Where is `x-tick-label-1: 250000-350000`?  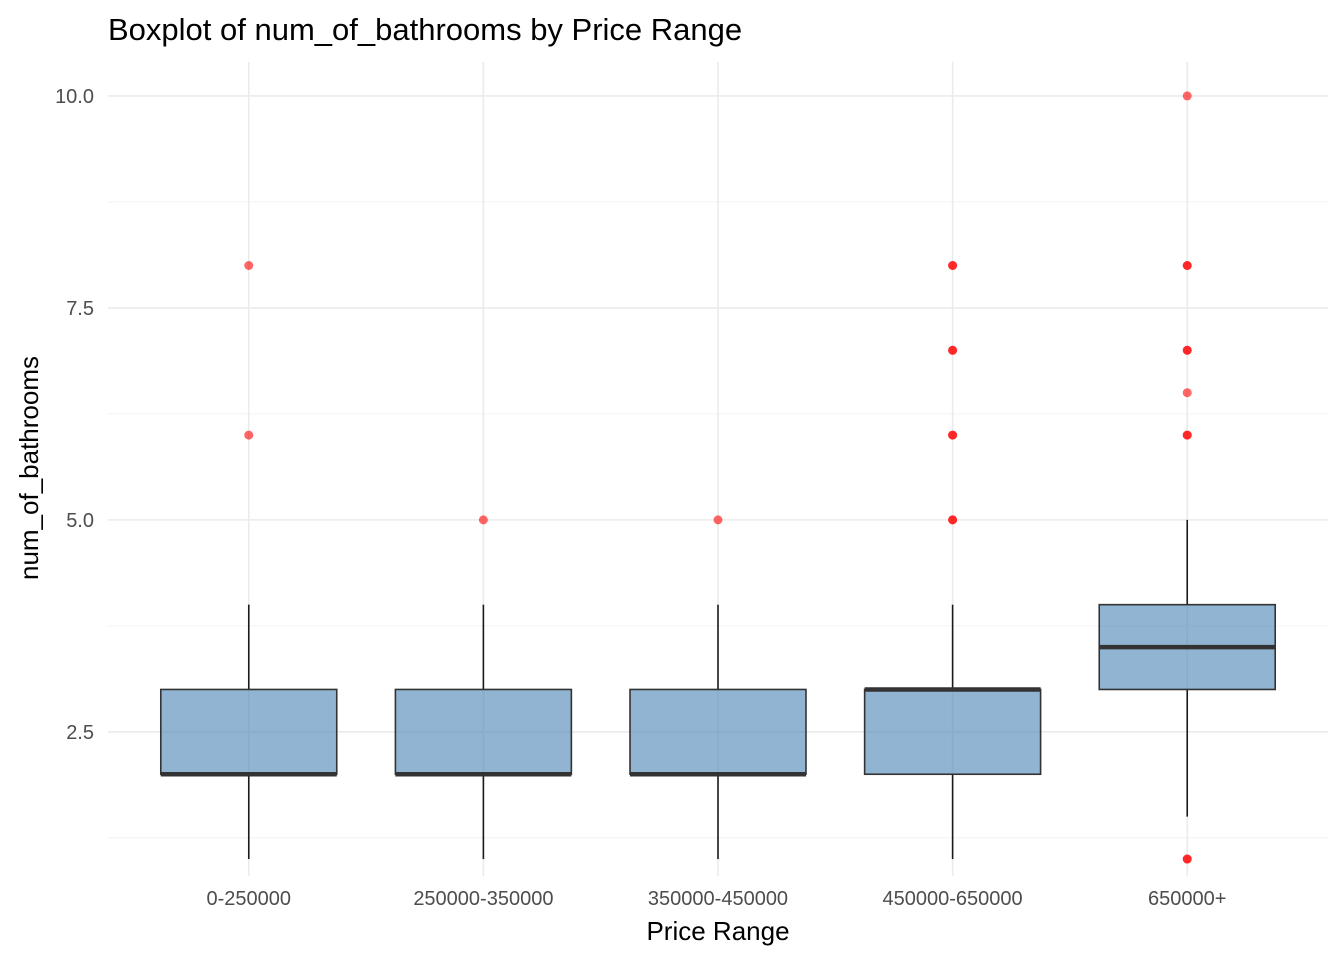 x-tick-label-1: 250000-350000 is located at coordinates (483, 899).